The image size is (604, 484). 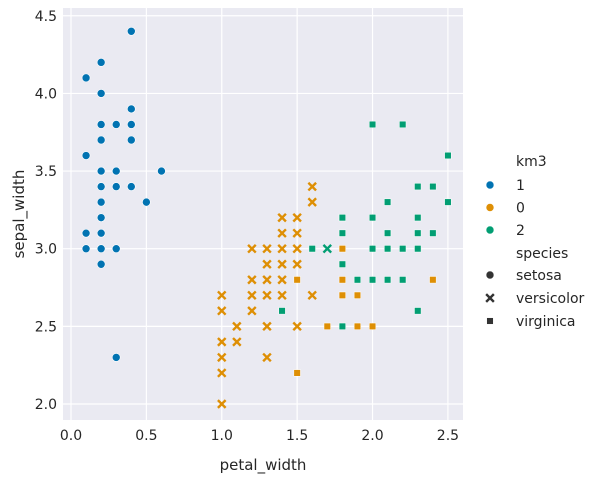 I want to click on x-axis-label: petal_width, so click(x=263, y=465).